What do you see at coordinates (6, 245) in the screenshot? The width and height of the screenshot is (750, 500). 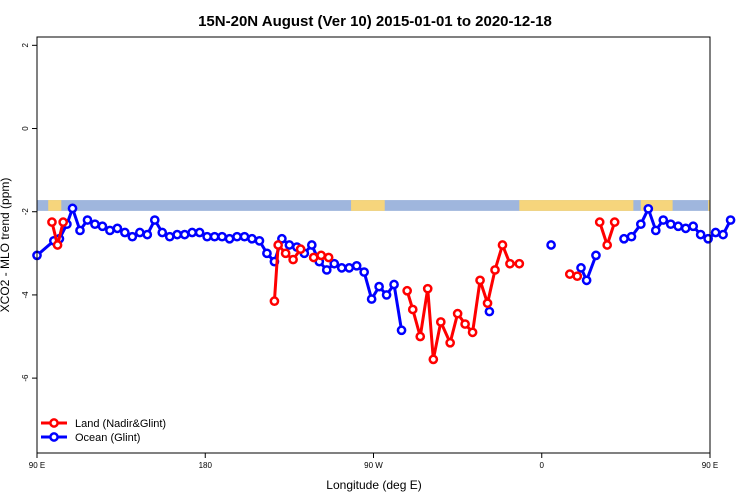 I see `y-axis-label: XCO2 - MLO trend (ppm)` at bounding box center [6, 245].